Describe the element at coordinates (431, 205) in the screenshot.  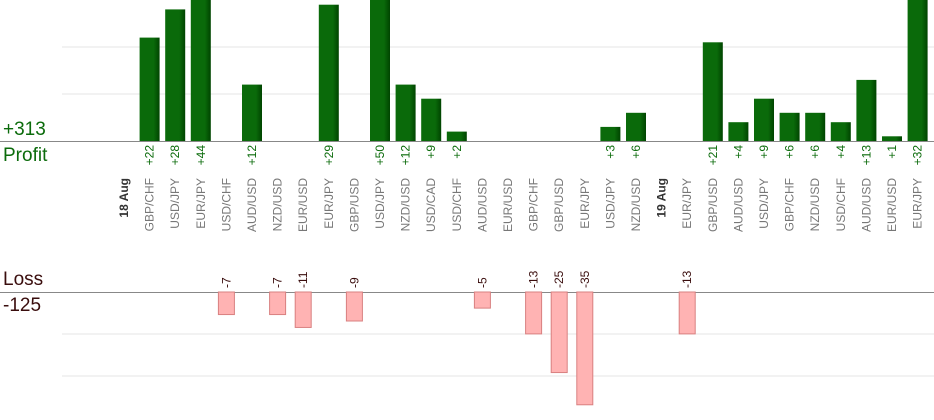
I see `category-label: USD/CAD` at that location.